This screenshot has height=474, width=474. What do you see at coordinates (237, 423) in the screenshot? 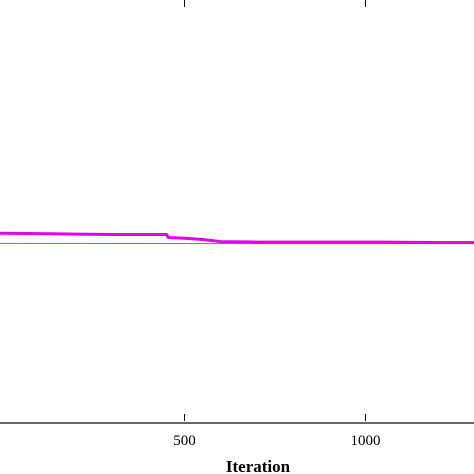
I see `plot-frame` at bounding box center [237, 423].